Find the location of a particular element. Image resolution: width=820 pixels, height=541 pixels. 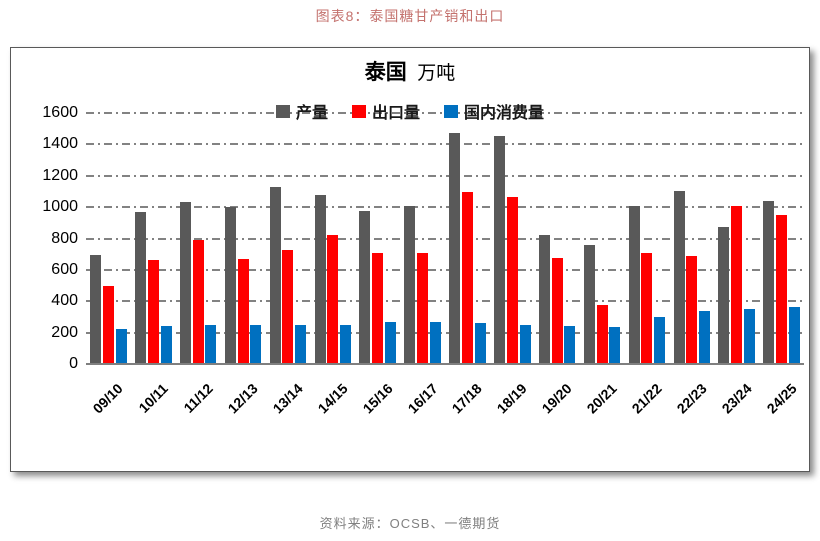

y-axis-label-1600: 1600 is located at coordinates (60, 112).